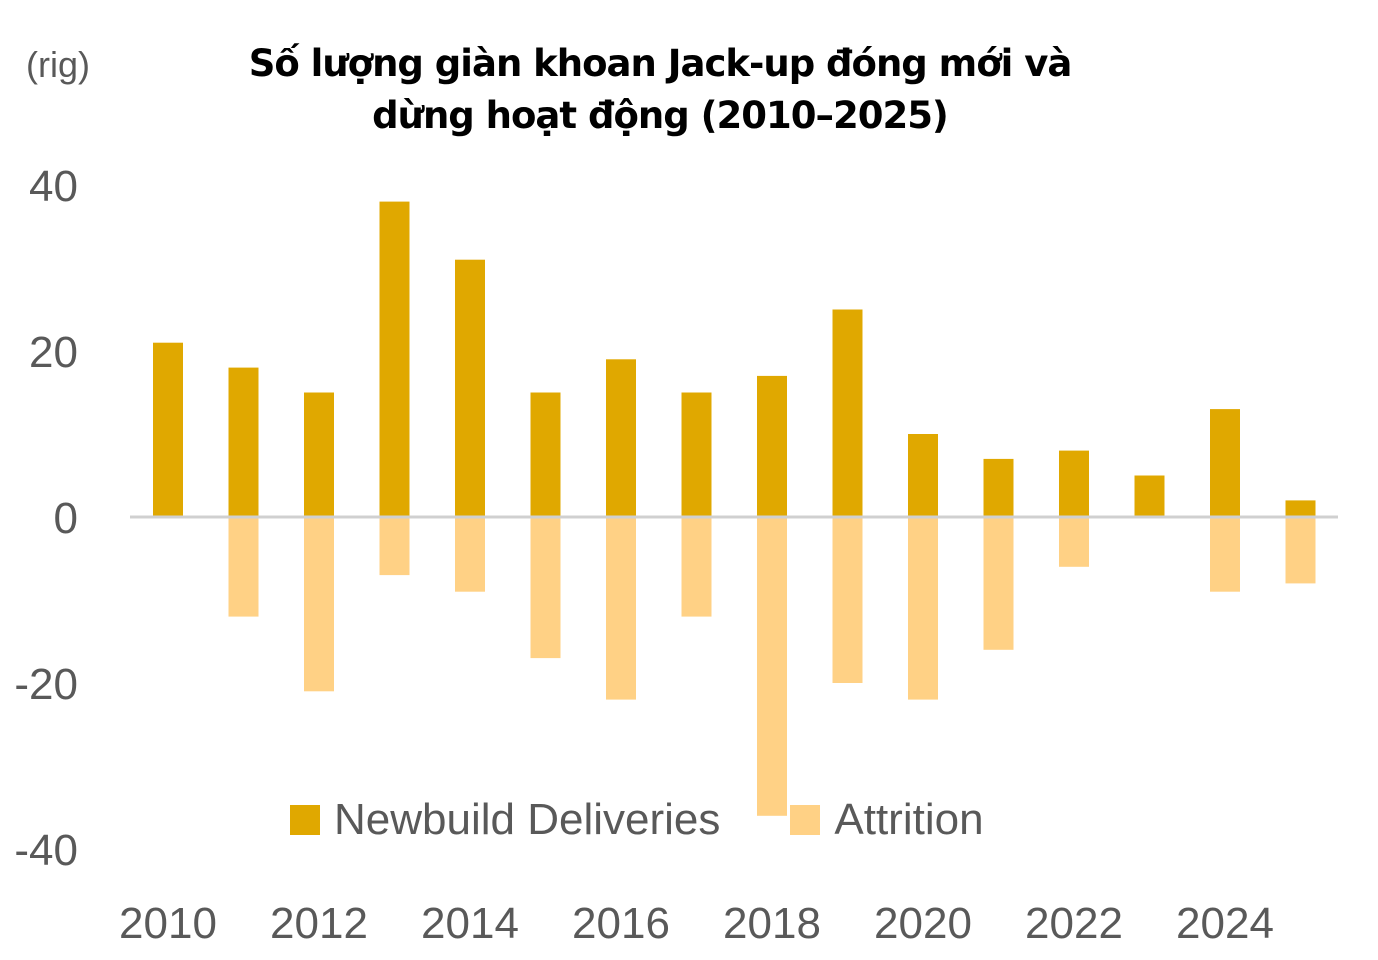 Image resolution: width=1378 pixels, height=960 pixels. I want to click on y-tick-label: -20, so click(46, 684).